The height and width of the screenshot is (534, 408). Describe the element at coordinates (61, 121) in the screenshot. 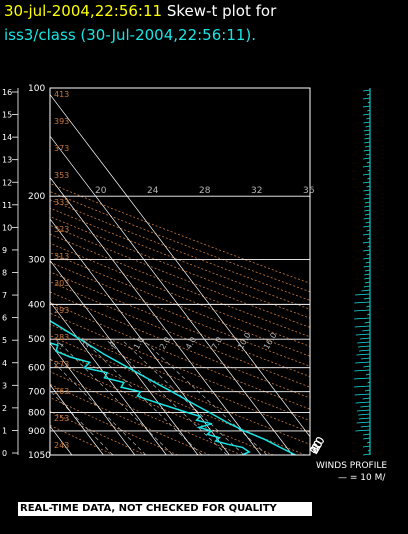

I see `theta-label: 393` at that location.